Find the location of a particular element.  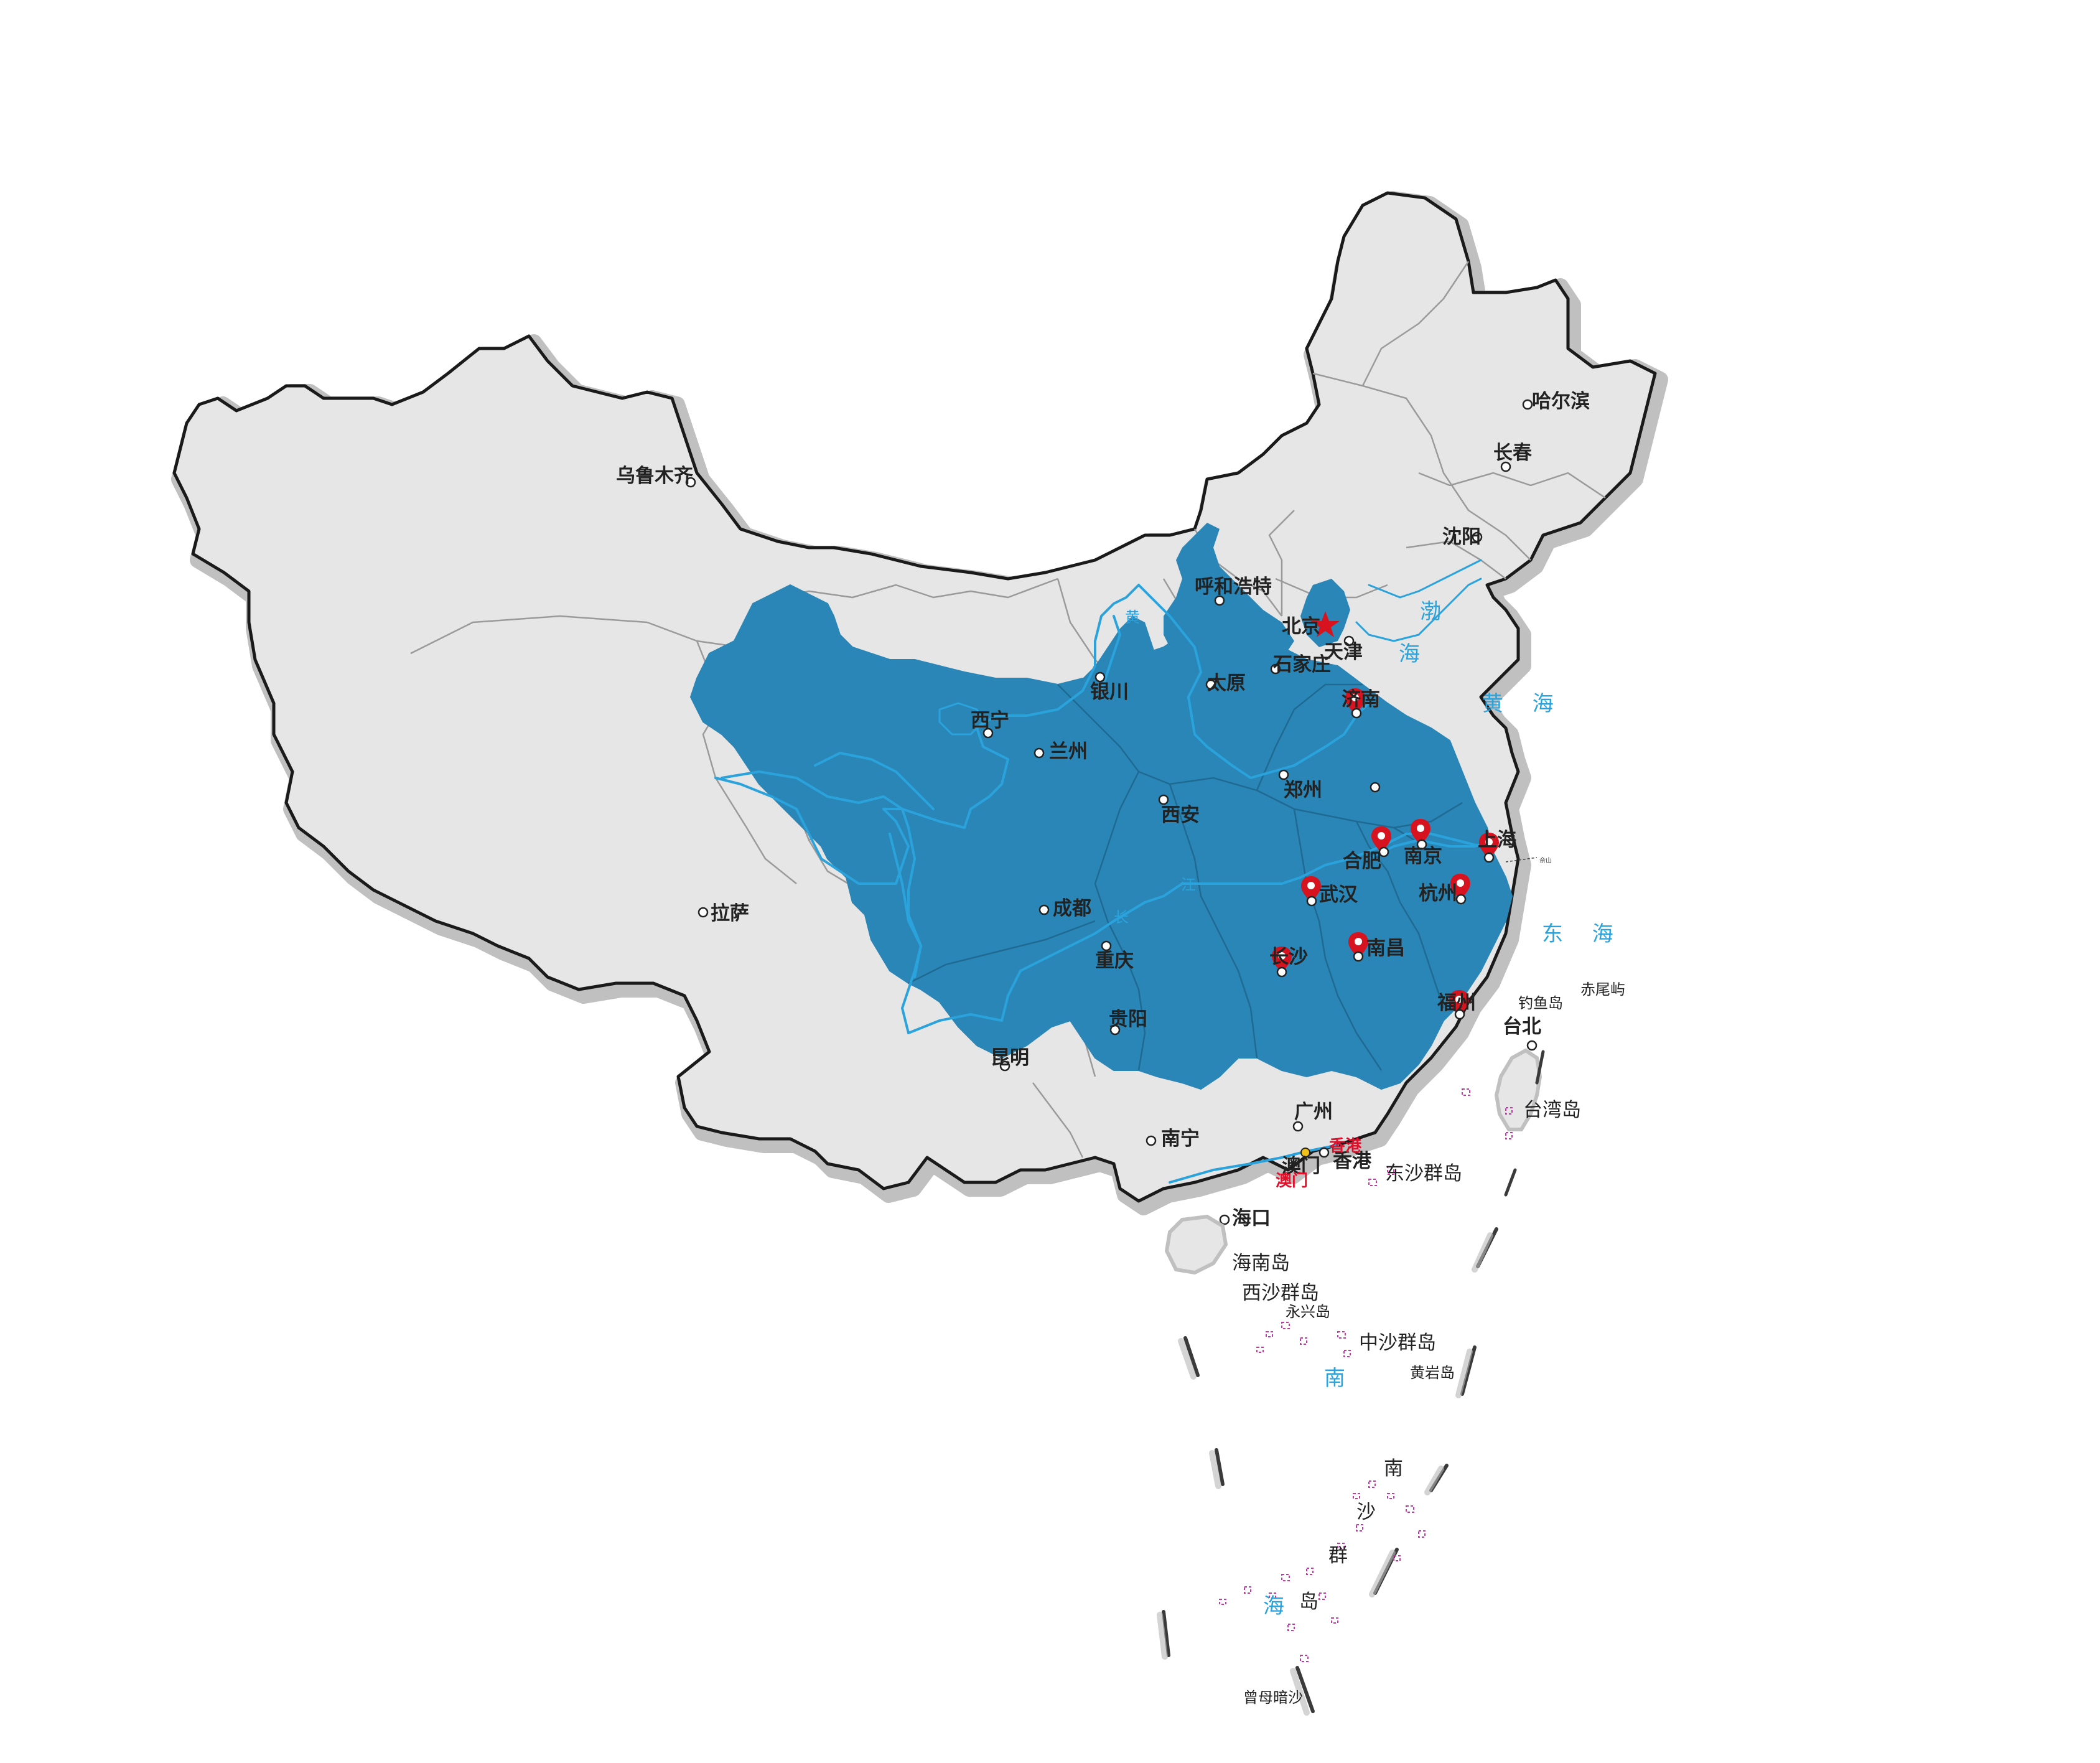

river-label-yellow: 黄 is located at coordinates (1132, 617).